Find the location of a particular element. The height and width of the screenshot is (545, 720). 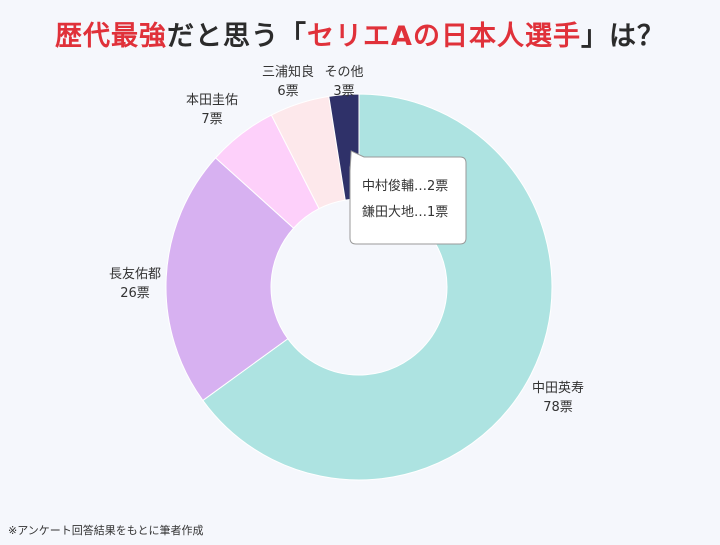

chart-title: 歴代最強だと思う「セリエAの日本人選手」は？ is located at coordinates (360, 33).